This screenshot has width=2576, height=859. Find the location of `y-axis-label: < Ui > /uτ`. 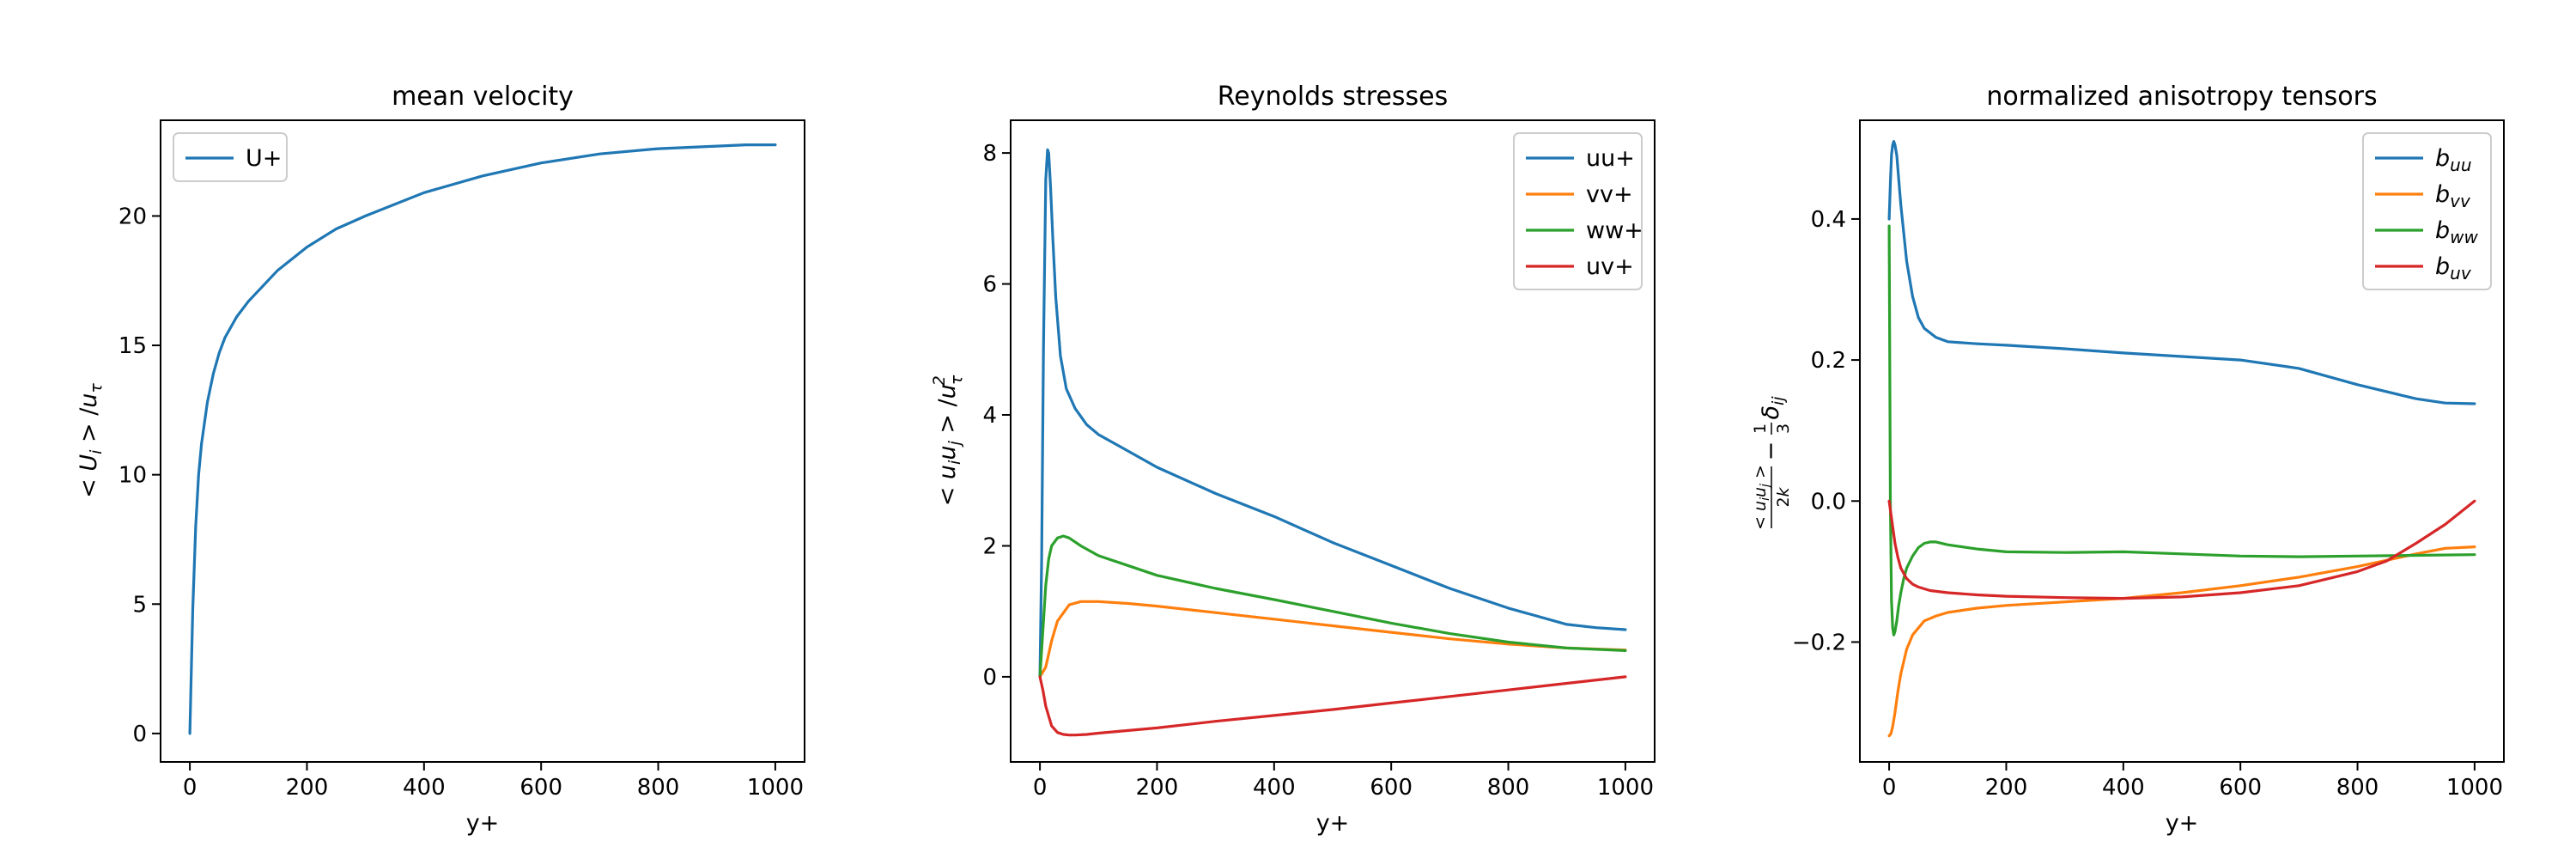

y-axis-label: < Ui > /uτ is located at coordinates (91, 440).